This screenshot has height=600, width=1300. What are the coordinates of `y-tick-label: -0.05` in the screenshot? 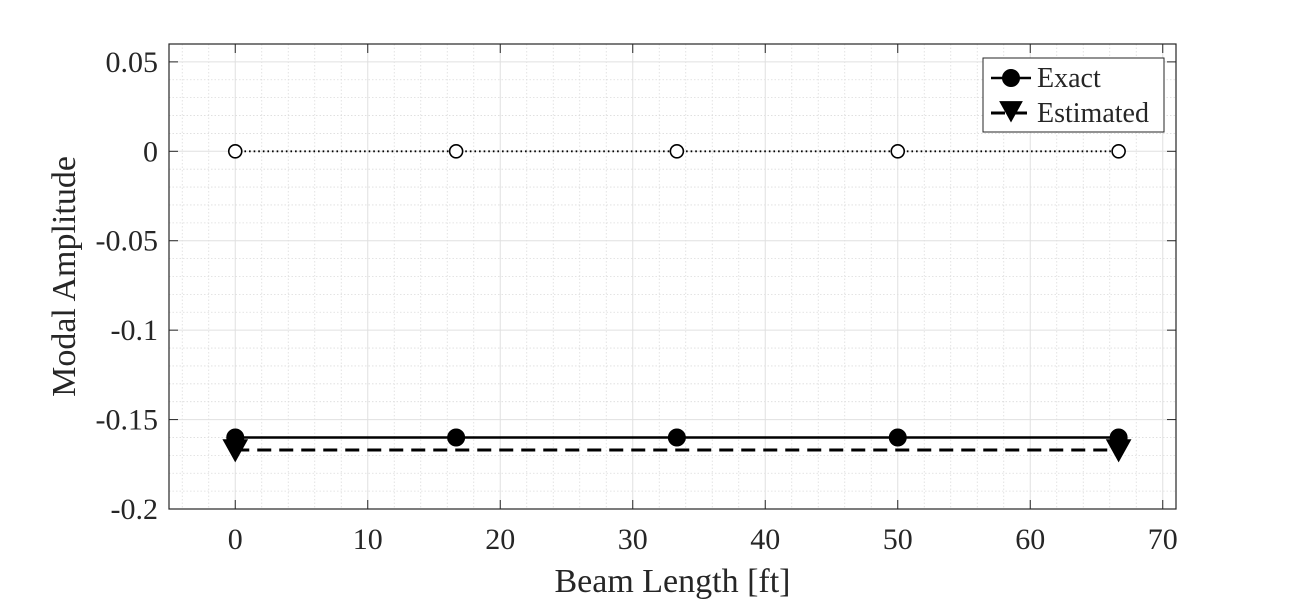 It's located at (127, 241).